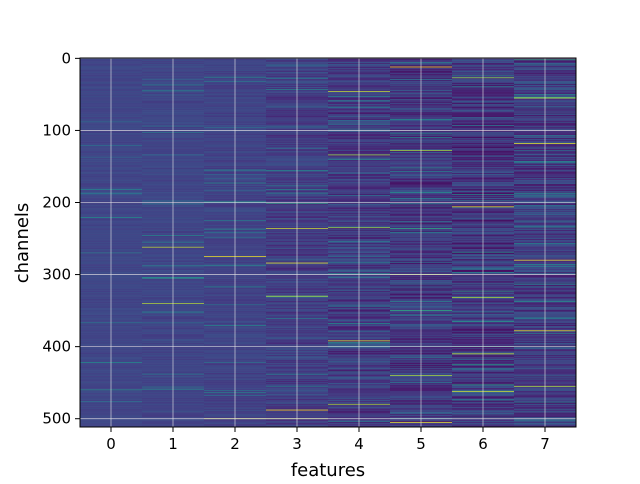 The height and width of the screenshot is (484, 640). Describe the element at coordinates (421, 444) in the screenshot. I see `x-tick-label: 5` at that location.